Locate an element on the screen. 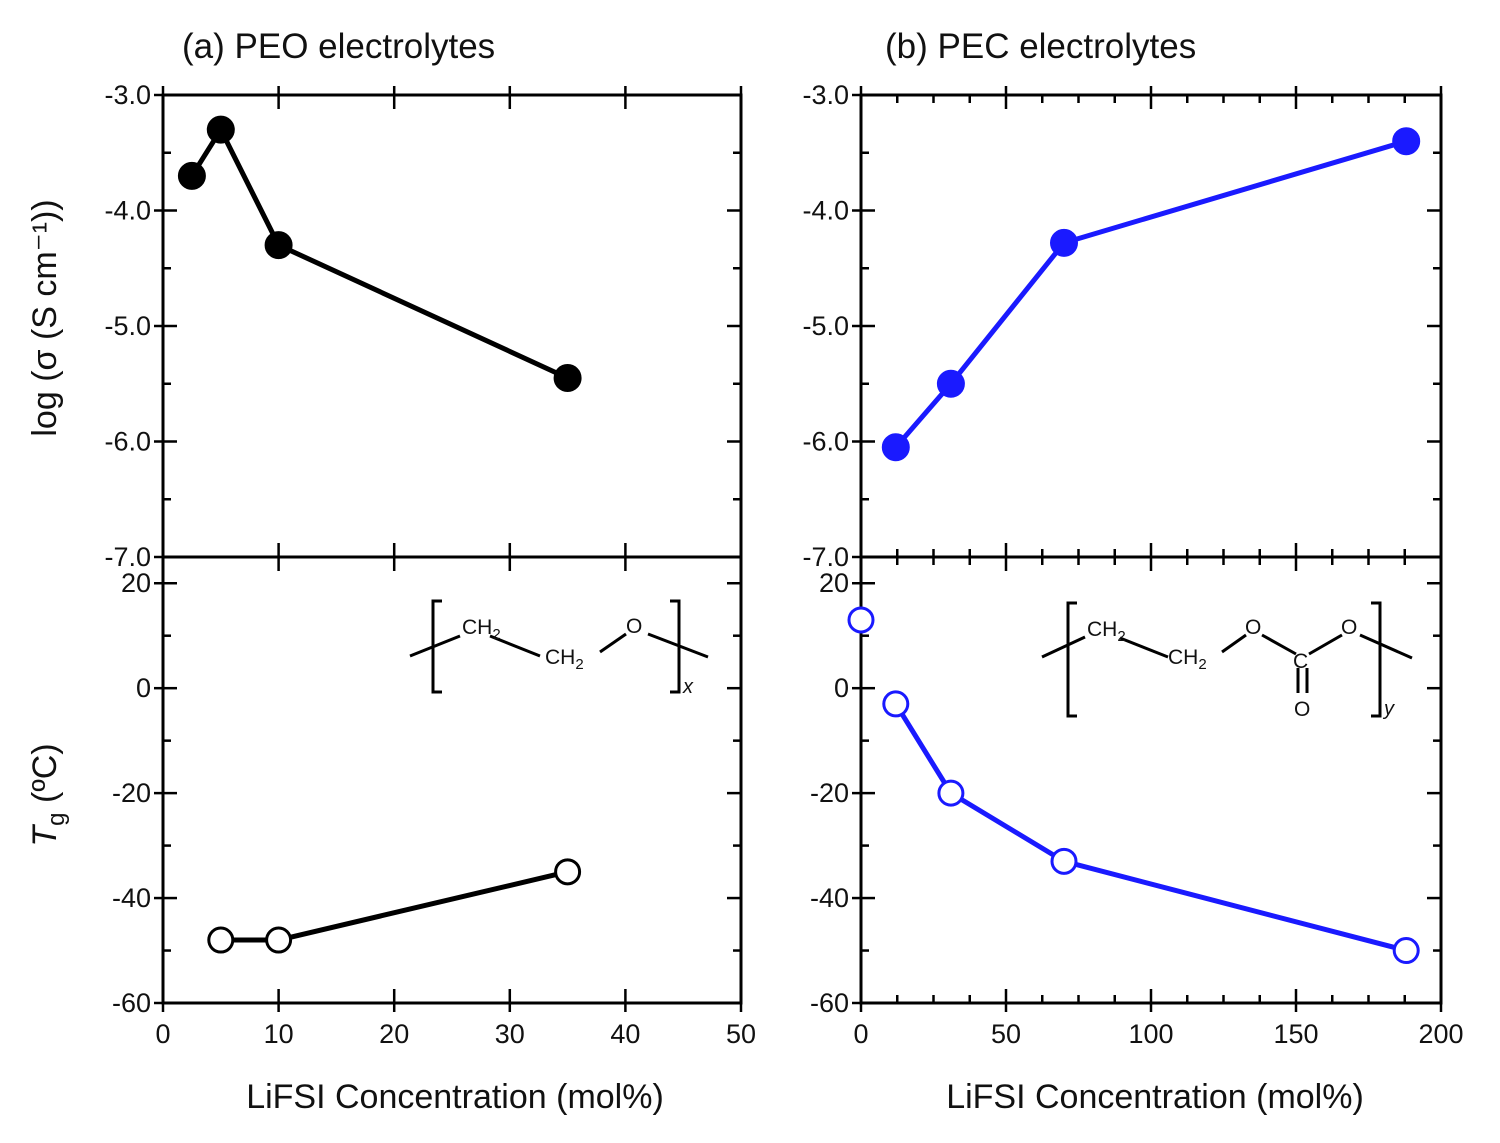 The width and height of the screenshot is (1500, 1143). y-axis-label-tg: Tg (ºC) is located at coordinates (48, 794).